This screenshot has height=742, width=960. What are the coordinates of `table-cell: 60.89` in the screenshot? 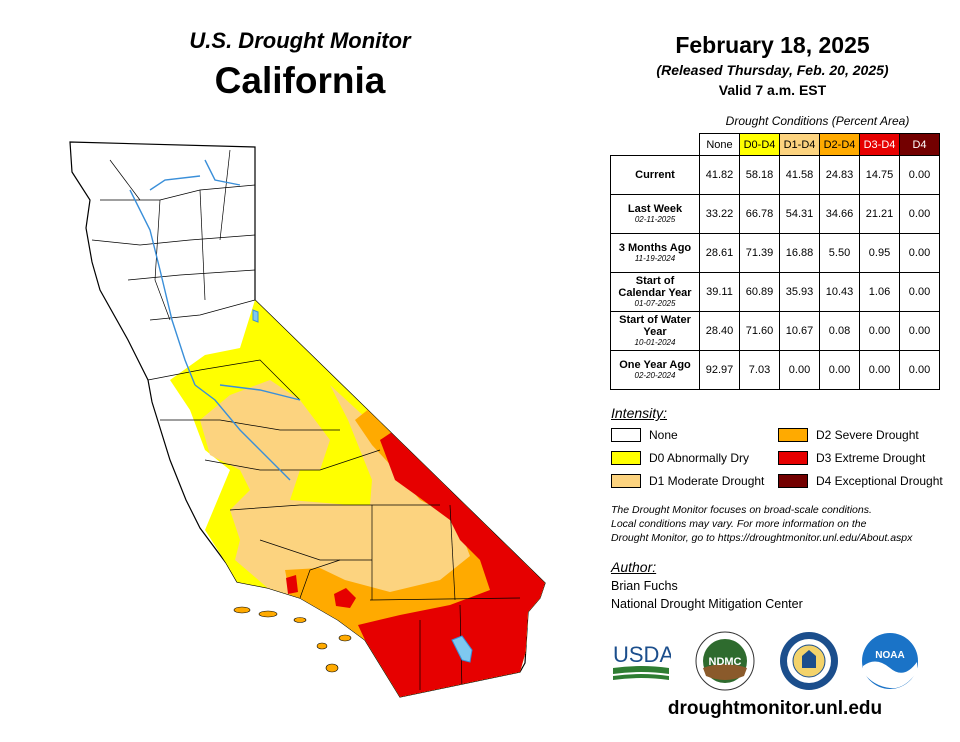 It's located at (759, 292).